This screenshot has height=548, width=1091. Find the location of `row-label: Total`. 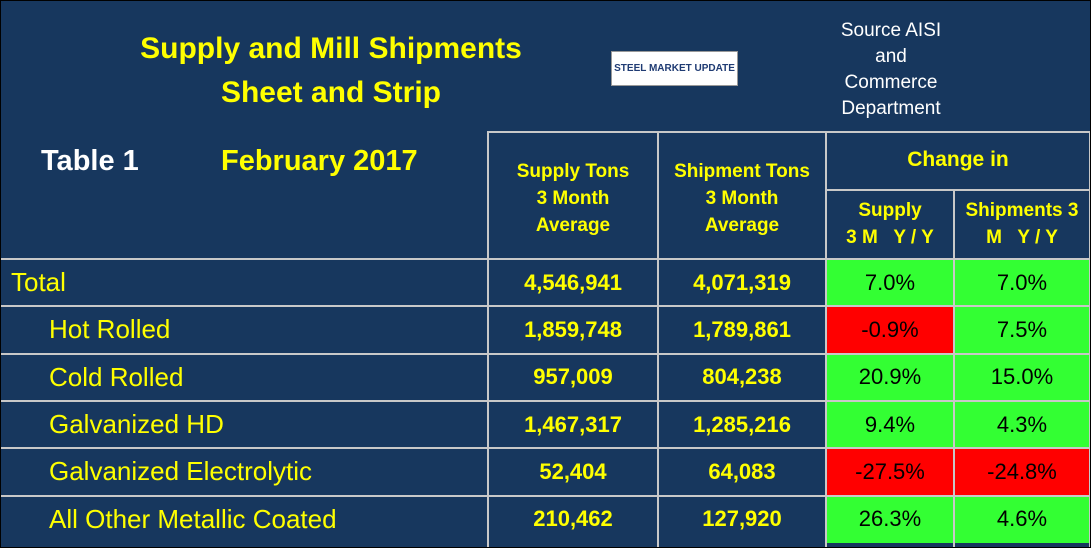

row-label: Total is located at coordinates (38, 282).